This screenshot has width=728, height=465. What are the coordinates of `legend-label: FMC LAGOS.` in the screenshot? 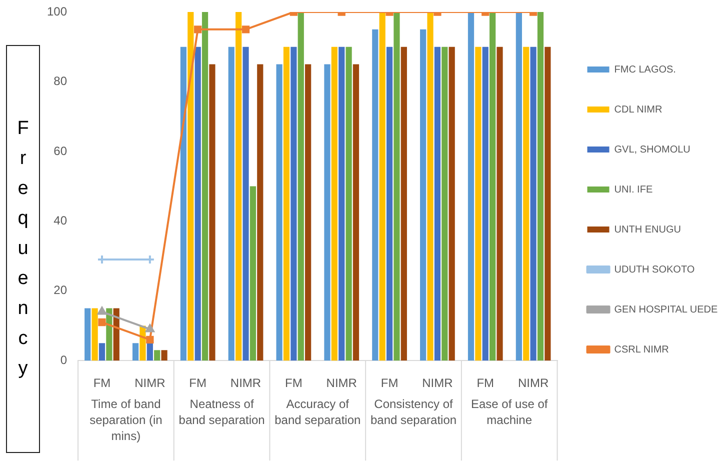 It's located at (645, 70).